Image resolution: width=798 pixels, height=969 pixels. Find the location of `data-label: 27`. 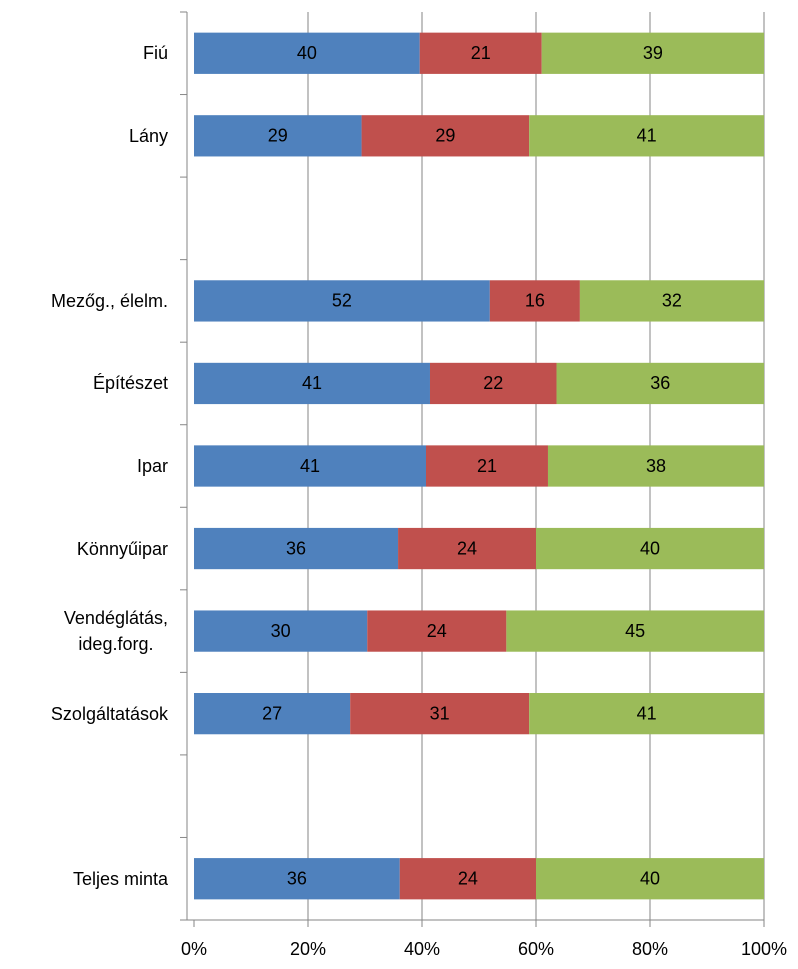

data-label: 27 is located at coordinates (272, 713).